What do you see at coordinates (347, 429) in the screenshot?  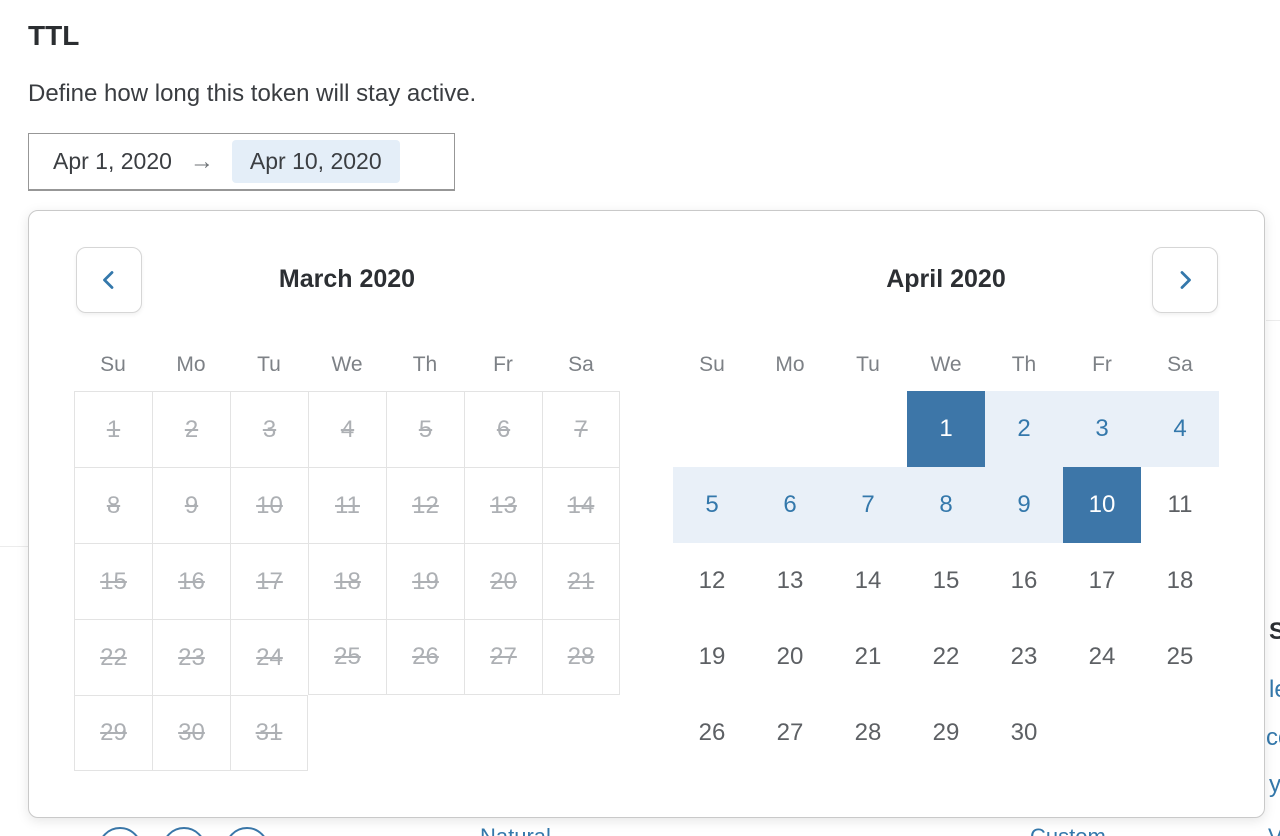 I see `day-march-4: 4` at bounding box center [347, 429].